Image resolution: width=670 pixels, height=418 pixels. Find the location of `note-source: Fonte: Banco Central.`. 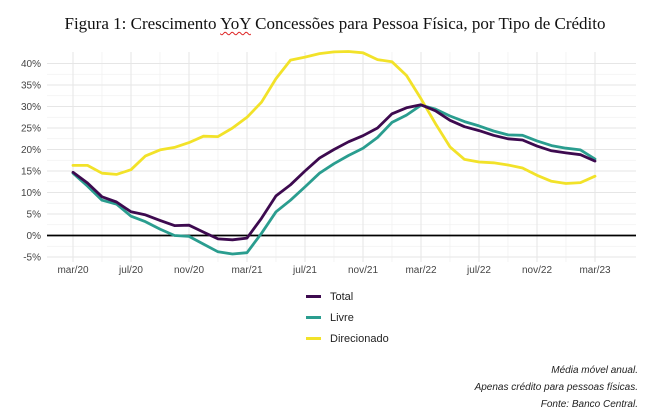

note-source: Fonte: Banco Central. is located at coordinates (589, 404).